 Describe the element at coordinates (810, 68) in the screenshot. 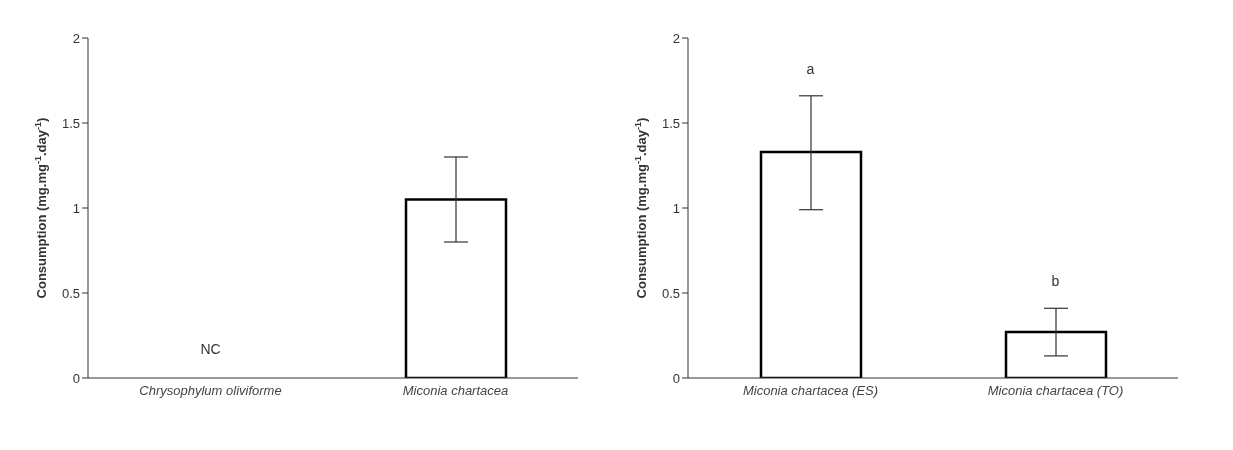

I see `annotation: a` at that location.